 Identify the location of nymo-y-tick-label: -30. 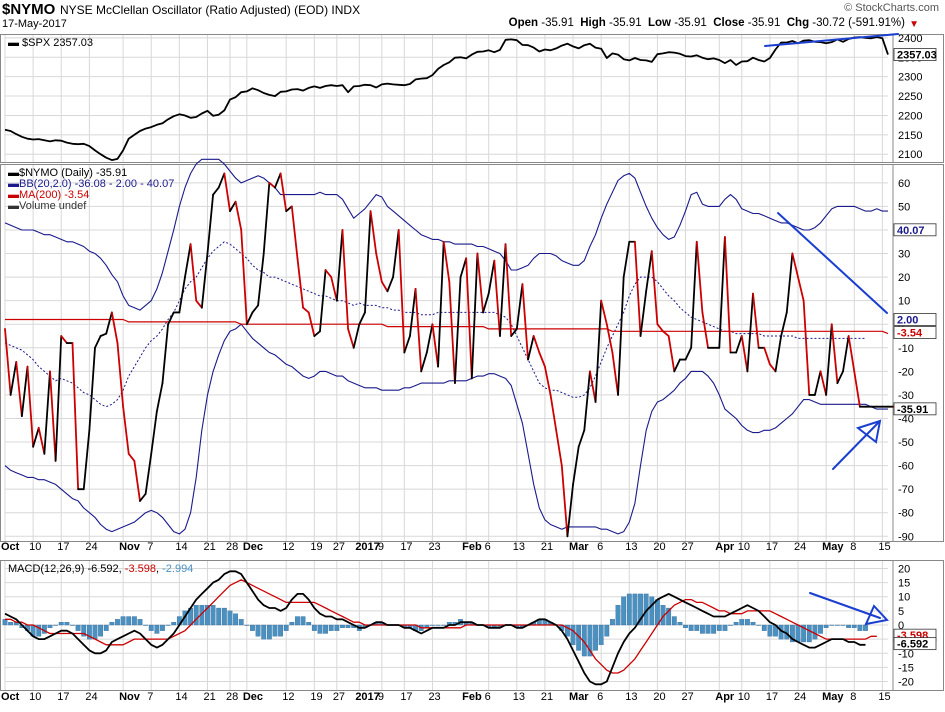
(906, 396).